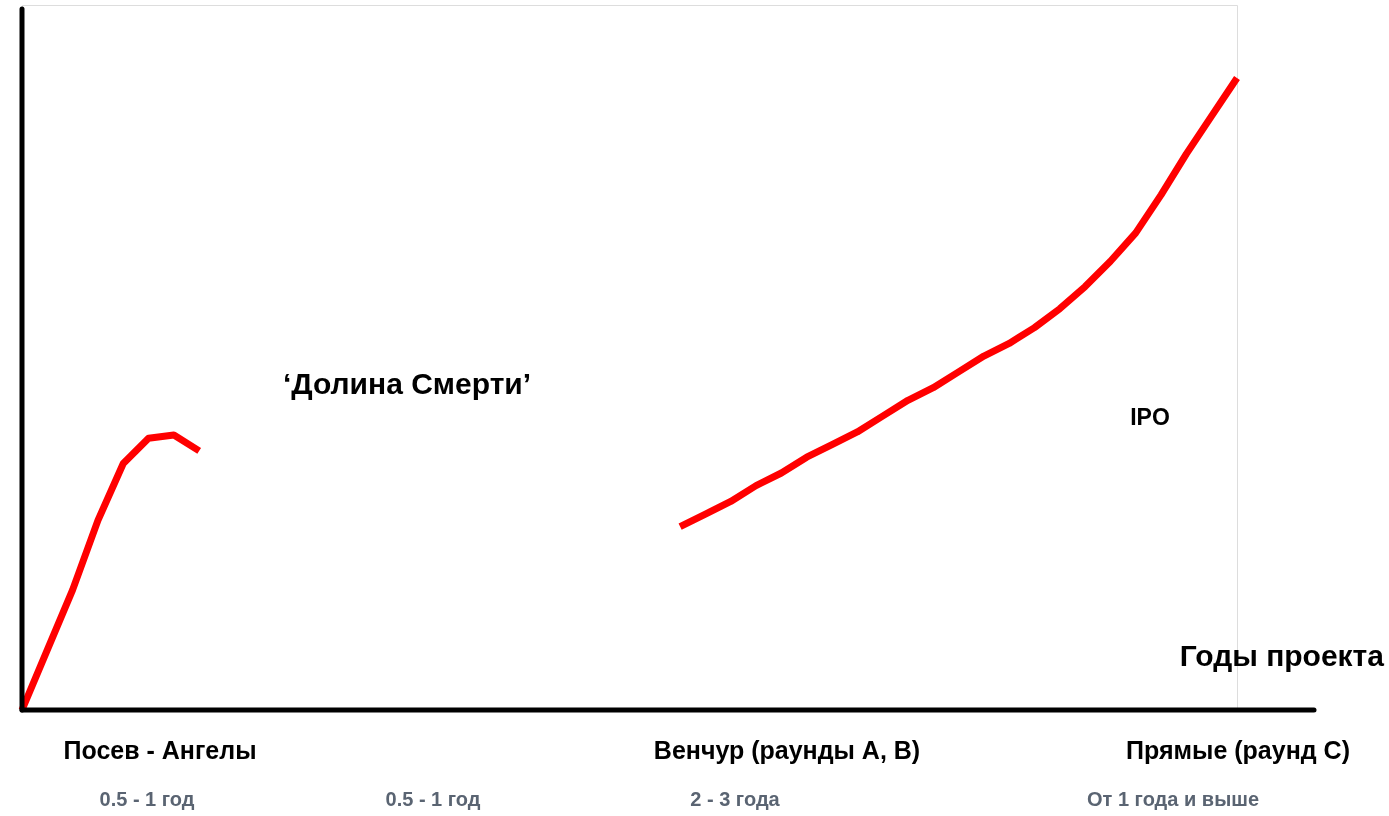 Image resolution: width=1389 pixels, height=816 pixels. What do you see at coordinates (1282, 655) in the screenshot?
I see `annotation: Годы проекта` at bounding box center [1282, 655].